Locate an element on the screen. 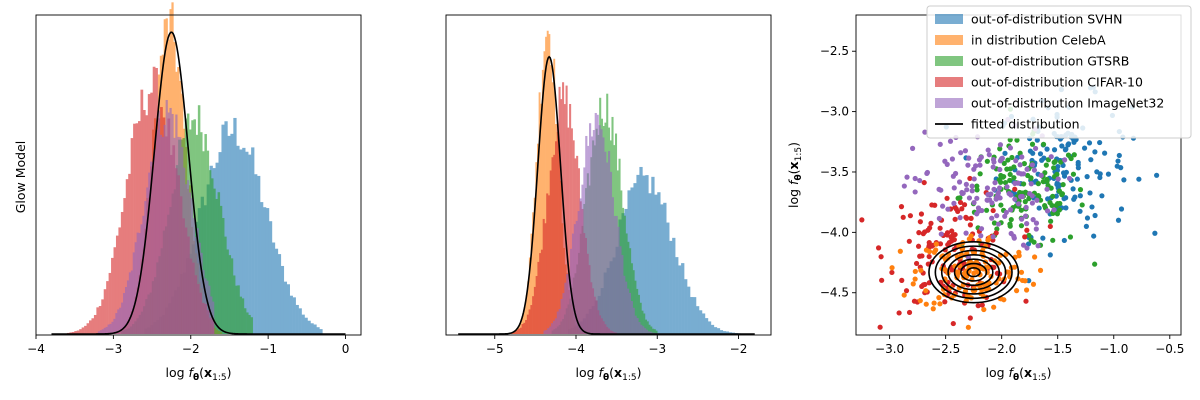  x-tick-label: −1 is located at coordinates (268, 349).